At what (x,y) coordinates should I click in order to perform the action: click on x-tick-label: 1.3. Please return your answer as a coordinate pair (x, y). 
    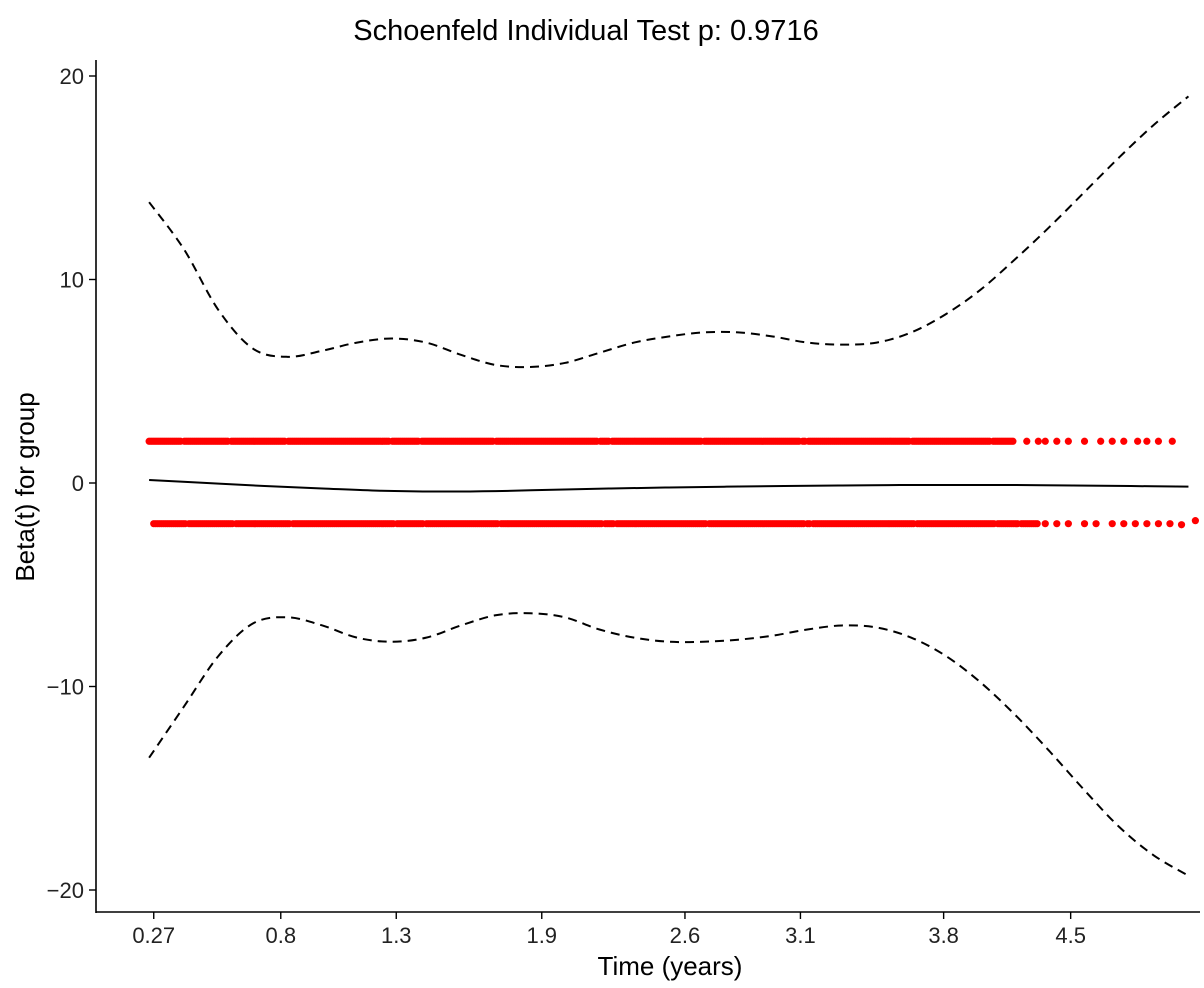
    Looking at the image, I should click on (396, 935).